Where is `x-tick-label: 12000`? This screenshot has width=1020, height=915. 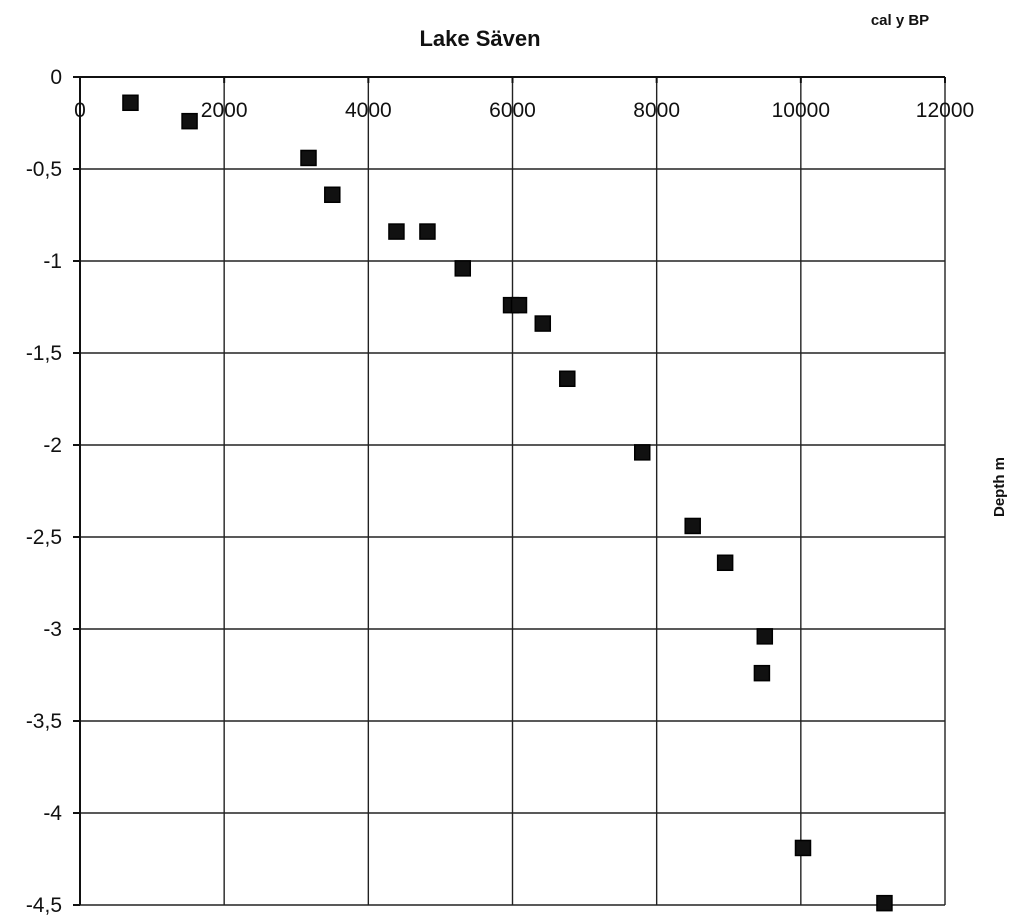
x-tick-label: 12000 is located at coordinates (945, 110).